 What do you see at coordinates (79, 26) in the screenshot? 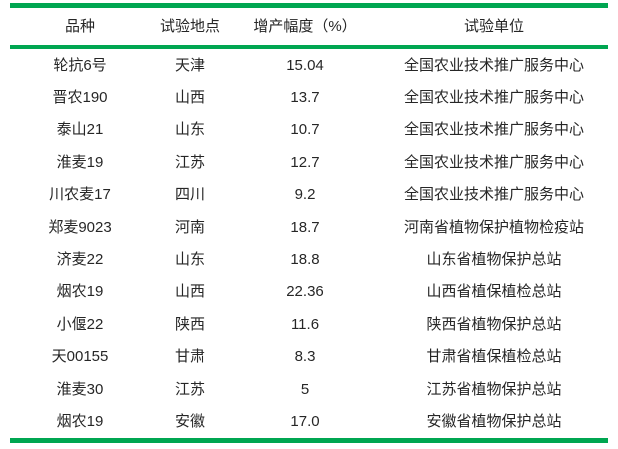
I see `header-variety: 品种` at bounding box center [79, 26].